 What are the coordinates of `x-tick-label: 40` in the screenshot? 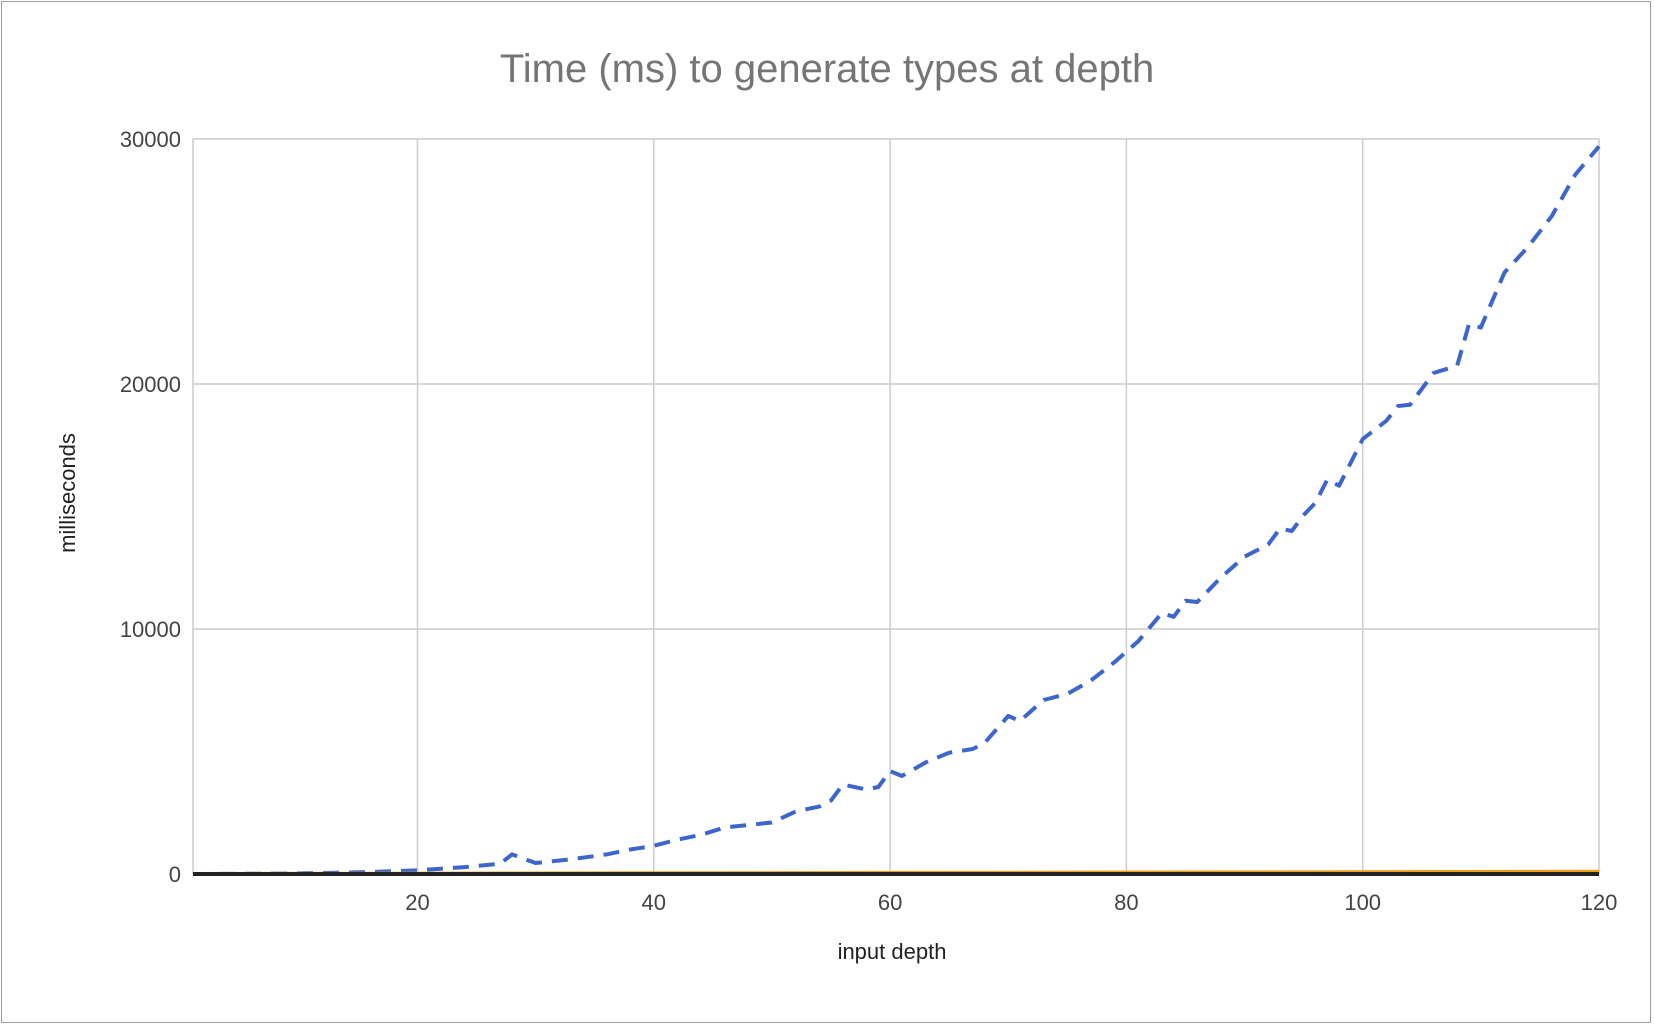 It's located at (654, 902).